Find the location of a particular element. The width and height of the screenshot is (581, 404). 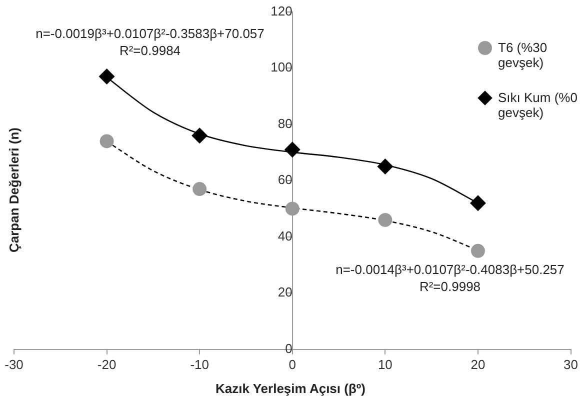

x-tick-label: -10 is located at coordinates (199, 364).